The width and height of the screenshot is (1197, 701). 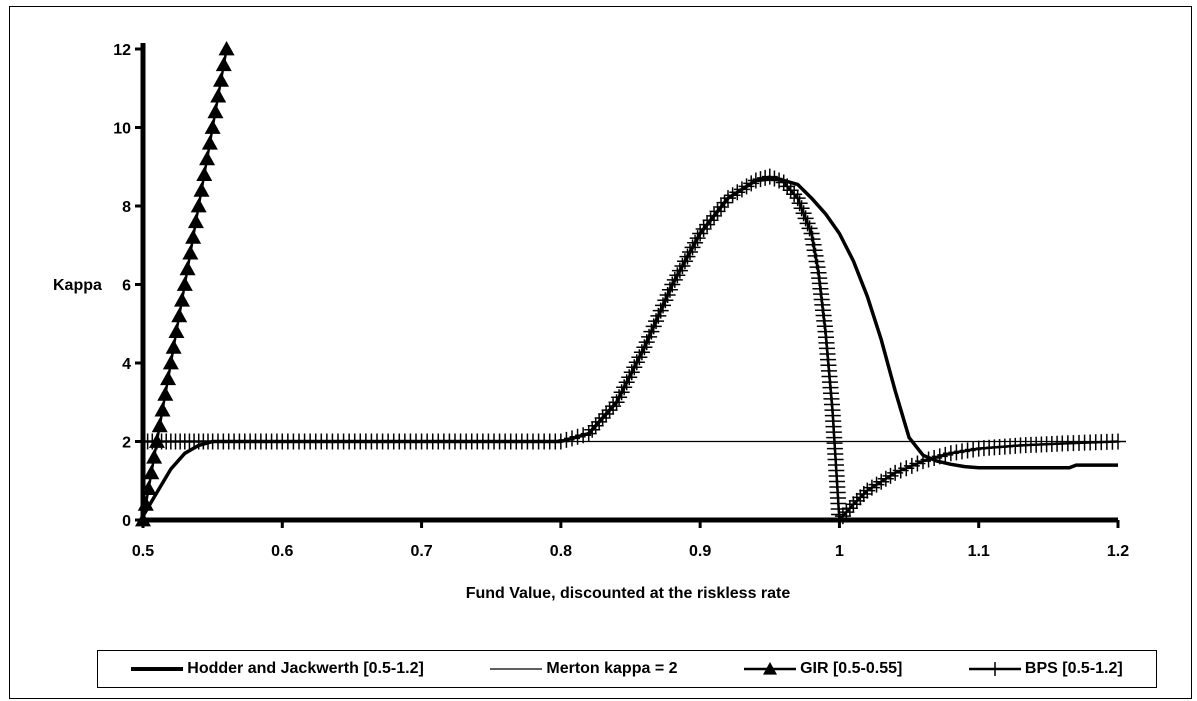 What do you see at coordinates (561, 551) in the screenshot?
I see `x-tick-label: 0.8` at bounding box center [561, 551].